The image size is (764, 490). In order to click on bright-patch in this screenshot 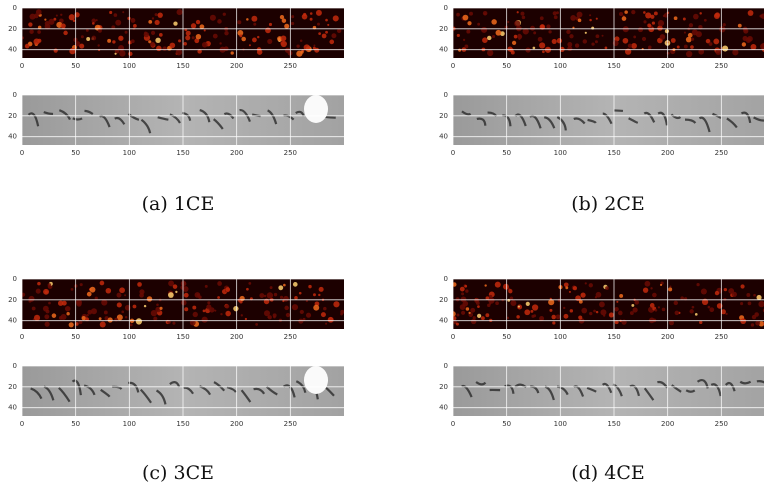, I will do `click(316, 380)`.